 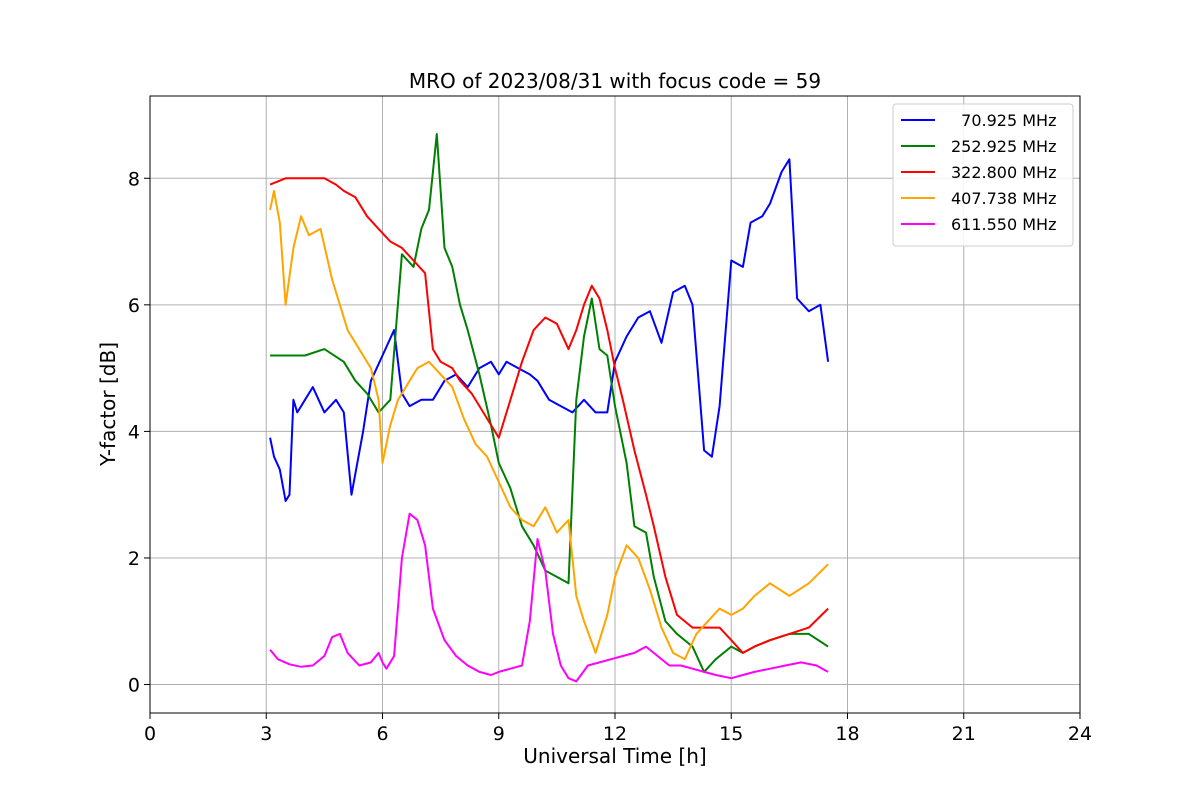 I want to click on x-tick-label: 18, so click(x=847, y=734).